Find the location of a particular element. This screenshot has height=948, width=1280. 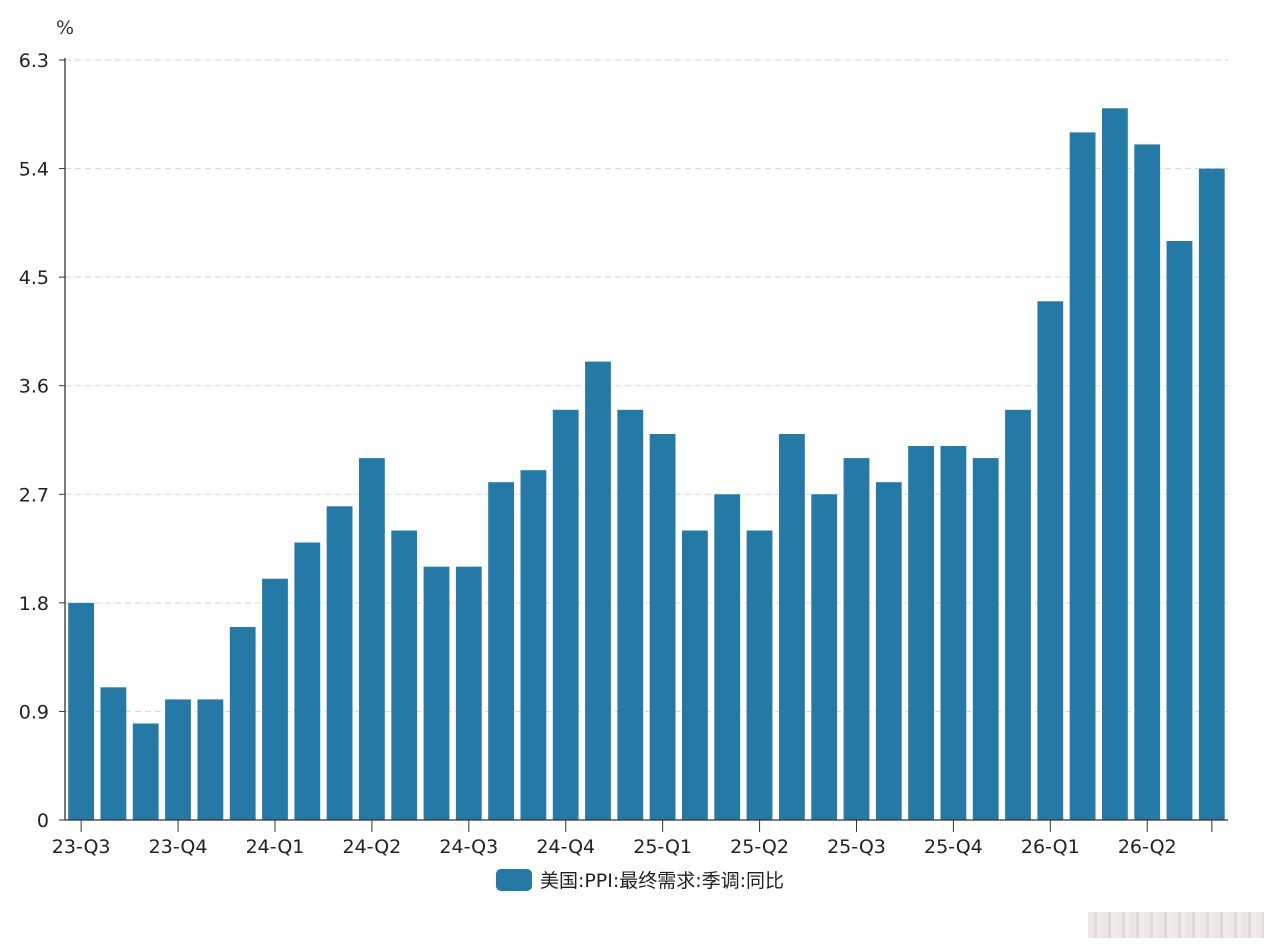

x-tick-label: 25-Q4 is located at coordinates (953, 847).